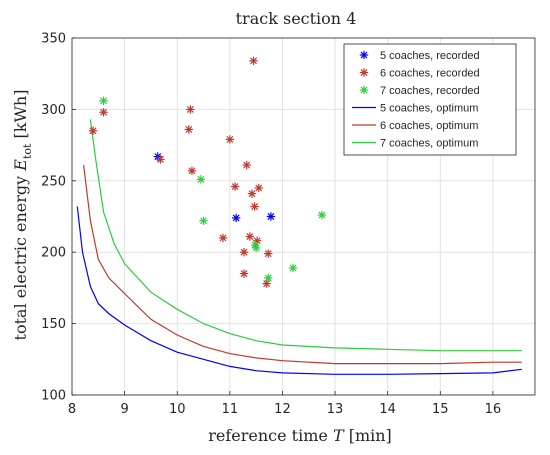  I want to click on x-tick-label: 15, so click(440, 409).